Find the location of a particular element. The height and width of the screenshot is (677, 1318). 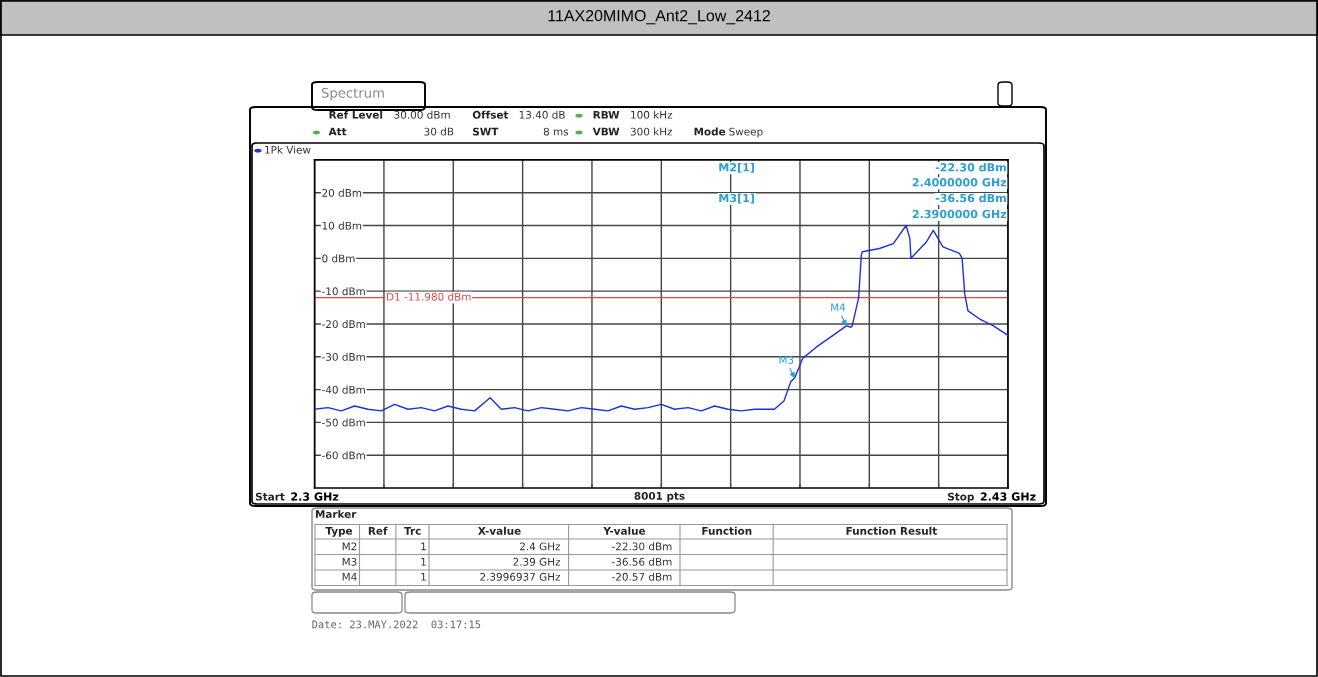

text: Offset is located at coordinates (490, 114).